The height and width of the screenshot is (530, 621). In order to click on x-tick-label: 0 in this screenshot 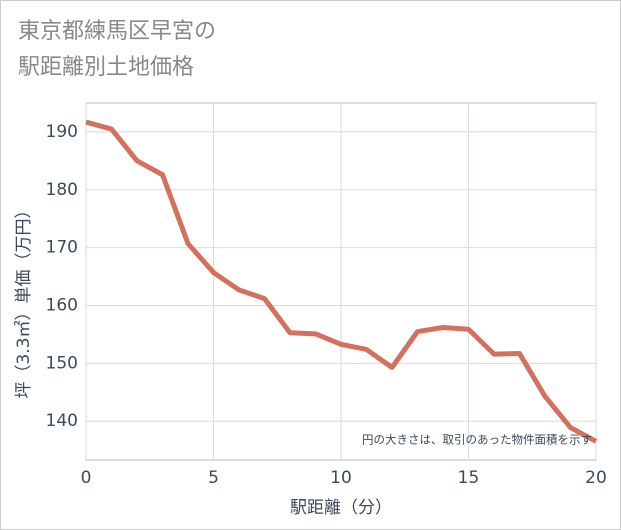, I will do `click(86, 478)`.